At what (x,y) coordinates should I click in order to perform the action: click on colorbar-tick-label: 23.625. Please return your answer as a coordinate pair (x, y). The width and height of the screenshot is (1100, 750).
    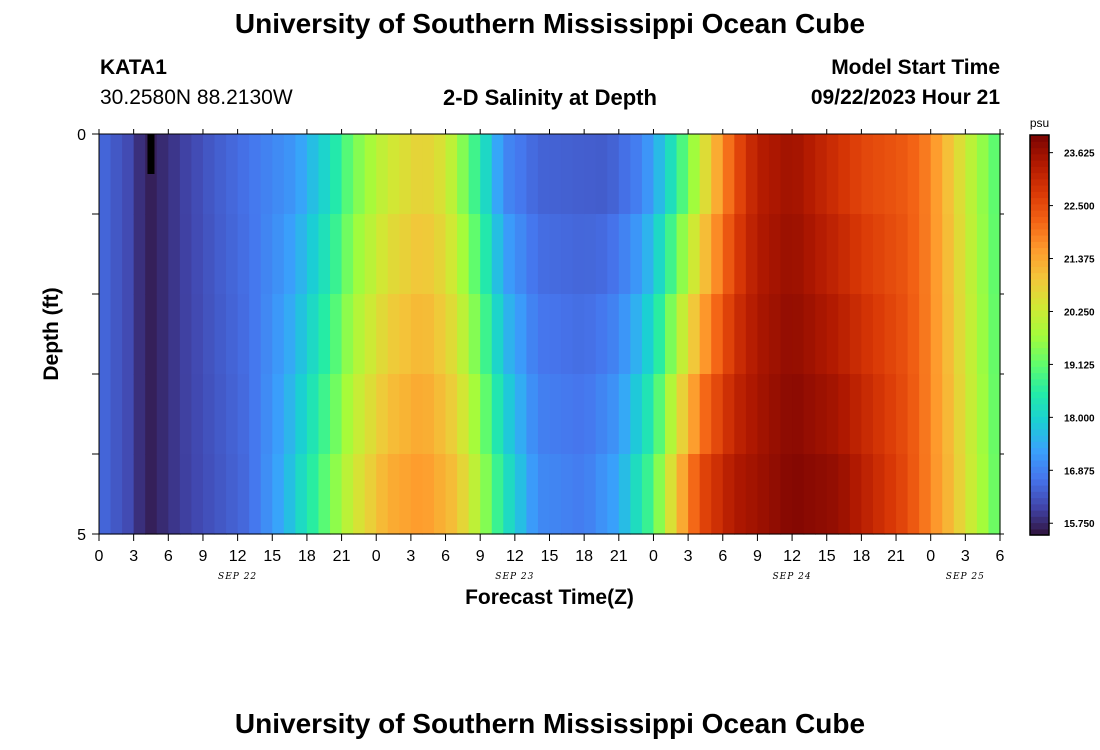
    Looking at the image, I should click on (1079, 154).